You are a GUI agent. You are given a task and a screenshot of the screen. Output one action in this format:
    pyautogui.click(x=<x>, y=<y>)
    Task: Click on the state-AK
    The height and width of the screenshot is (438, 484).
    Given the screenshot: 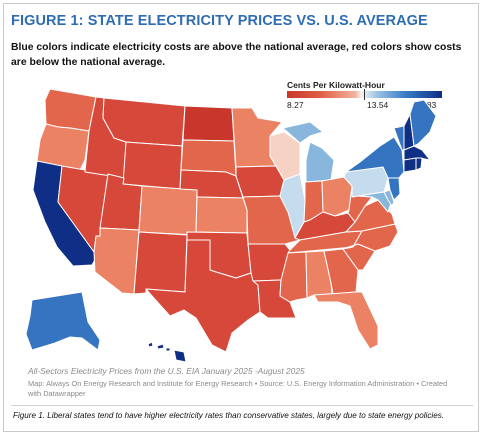 What is the action you would take?
    pyautogui.click(x=63, y=321)
    